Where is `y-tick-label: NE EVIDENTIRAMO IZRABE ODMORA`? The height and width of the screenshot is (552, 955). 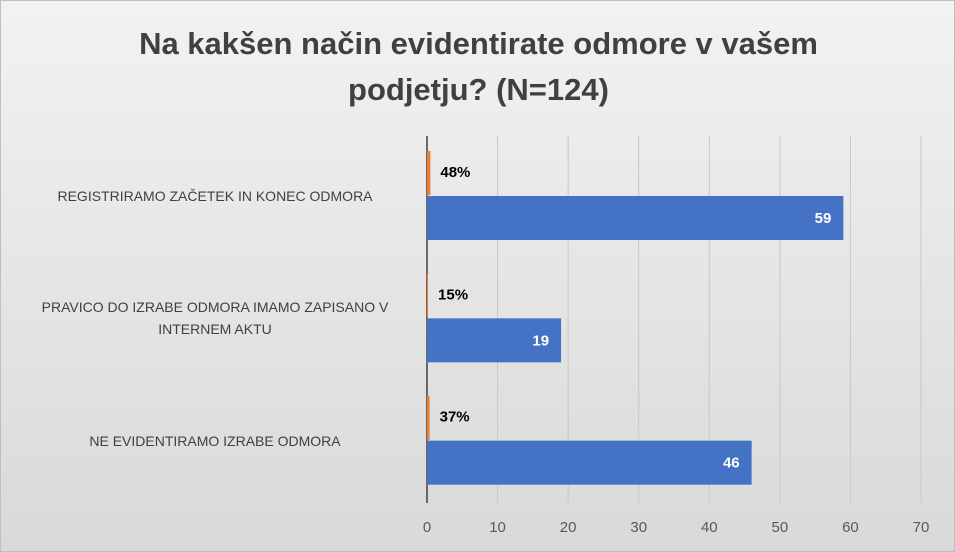
y-tick-label: NE EVIDENTIRAMO IZRABE ODMORA is located at coordinates (215, 440).